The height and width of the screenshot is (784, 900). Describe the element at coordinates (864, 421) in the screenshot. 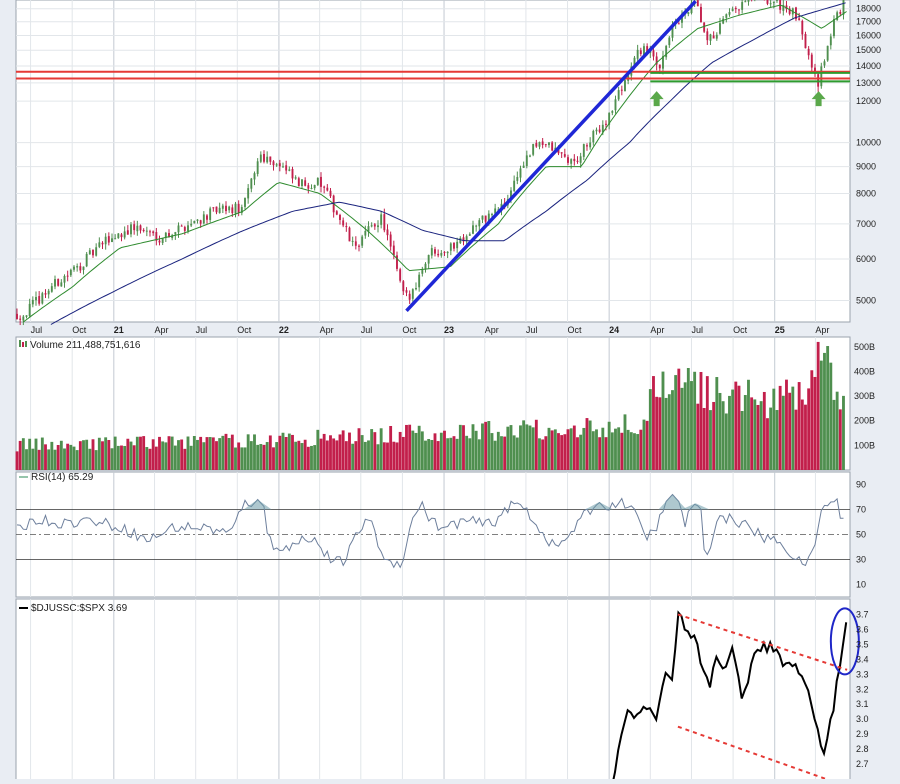

I see `volume-y-tick: 200B` at that location.